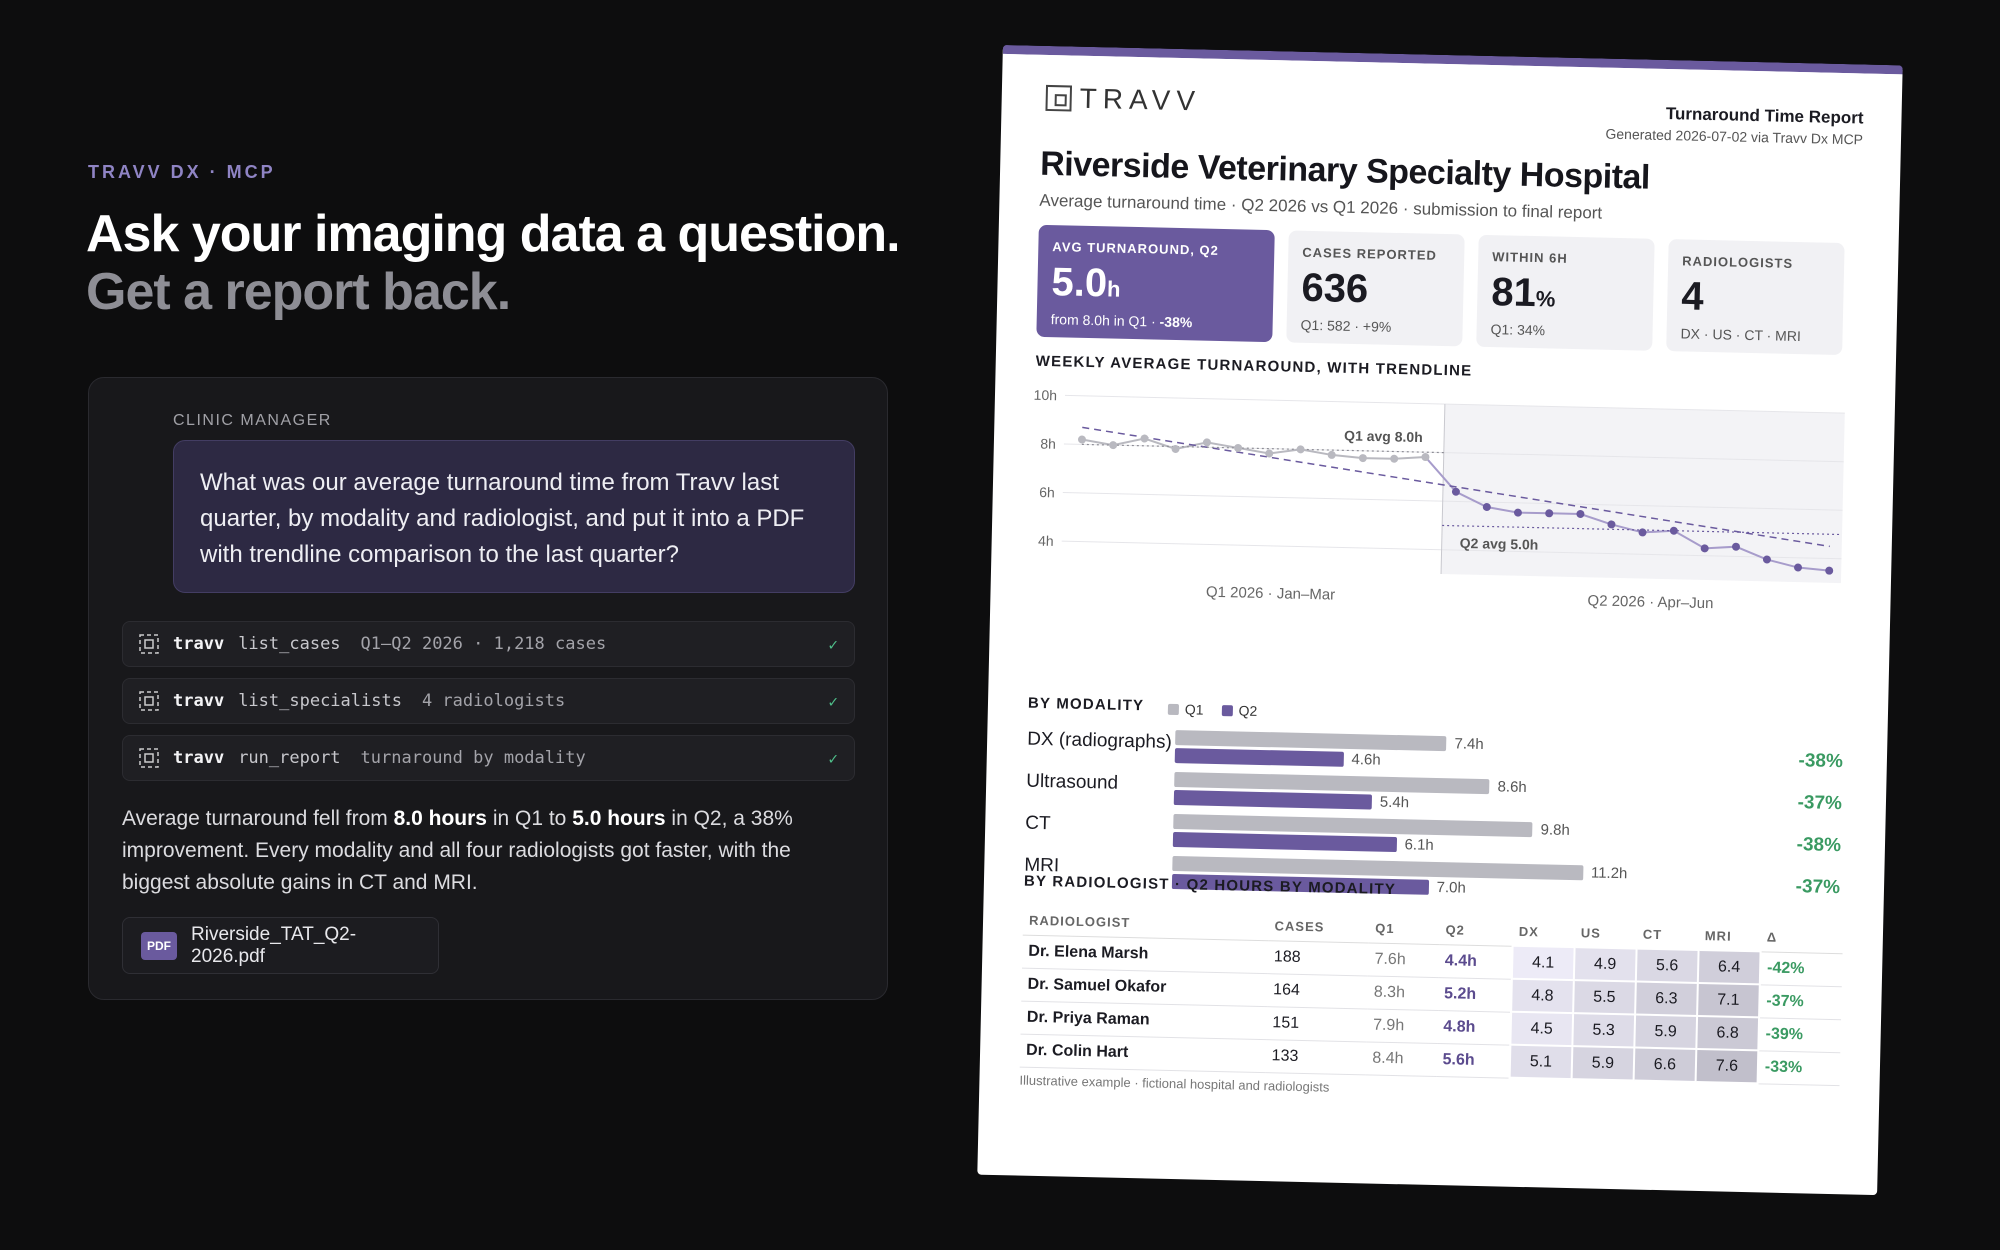 The height and width of the screenshot is (1250, 2000). I want to click on table-cell: Dr. Colin Hart, so click(1143, 1053).